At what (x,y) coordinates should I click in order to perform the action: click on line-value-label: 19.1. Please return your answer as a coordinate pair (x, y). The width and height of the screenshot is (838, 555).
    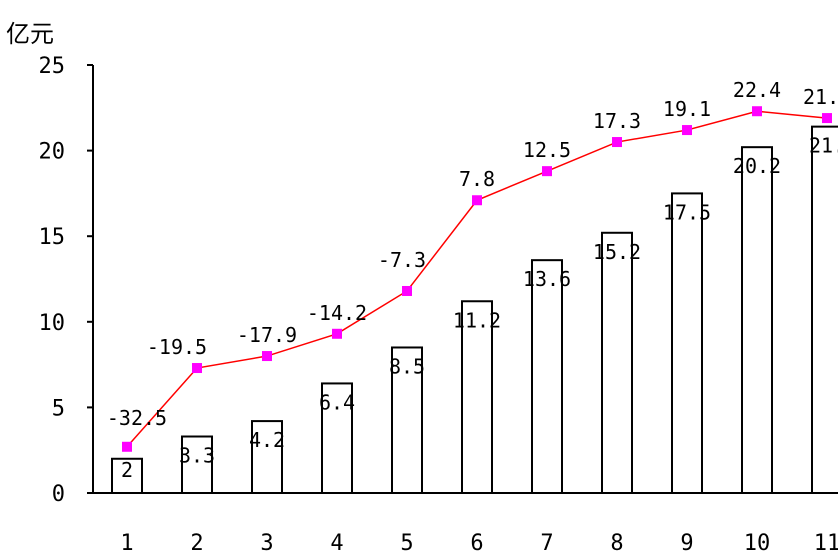
    Looking at the image, I should click on (687, 109).